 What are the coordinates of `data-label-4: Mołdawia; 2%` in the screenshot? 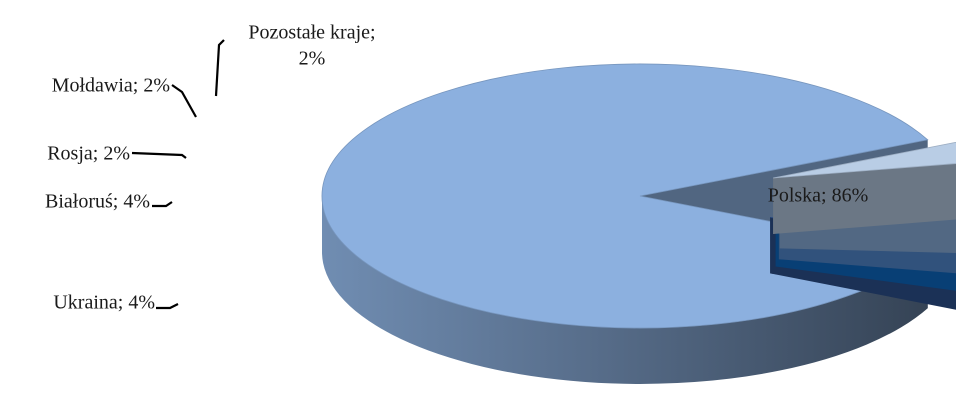 It's located at (124, 96).